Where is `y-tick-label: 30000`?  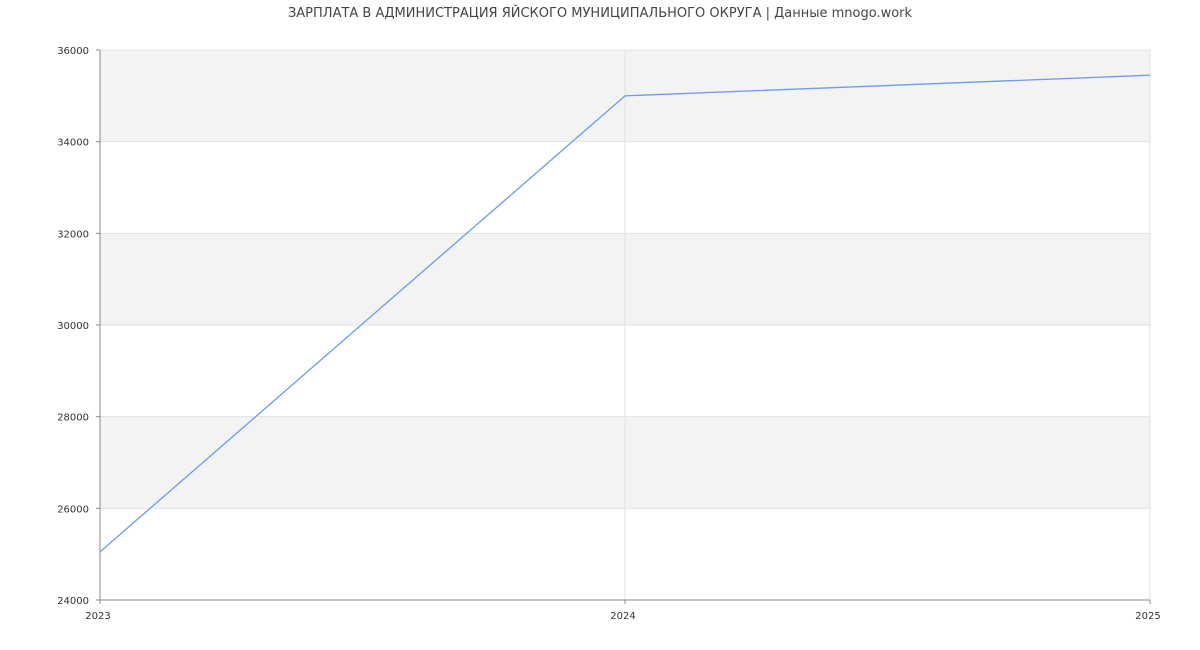 y-tick-label: 30000 is located at coordinates (73, 326).